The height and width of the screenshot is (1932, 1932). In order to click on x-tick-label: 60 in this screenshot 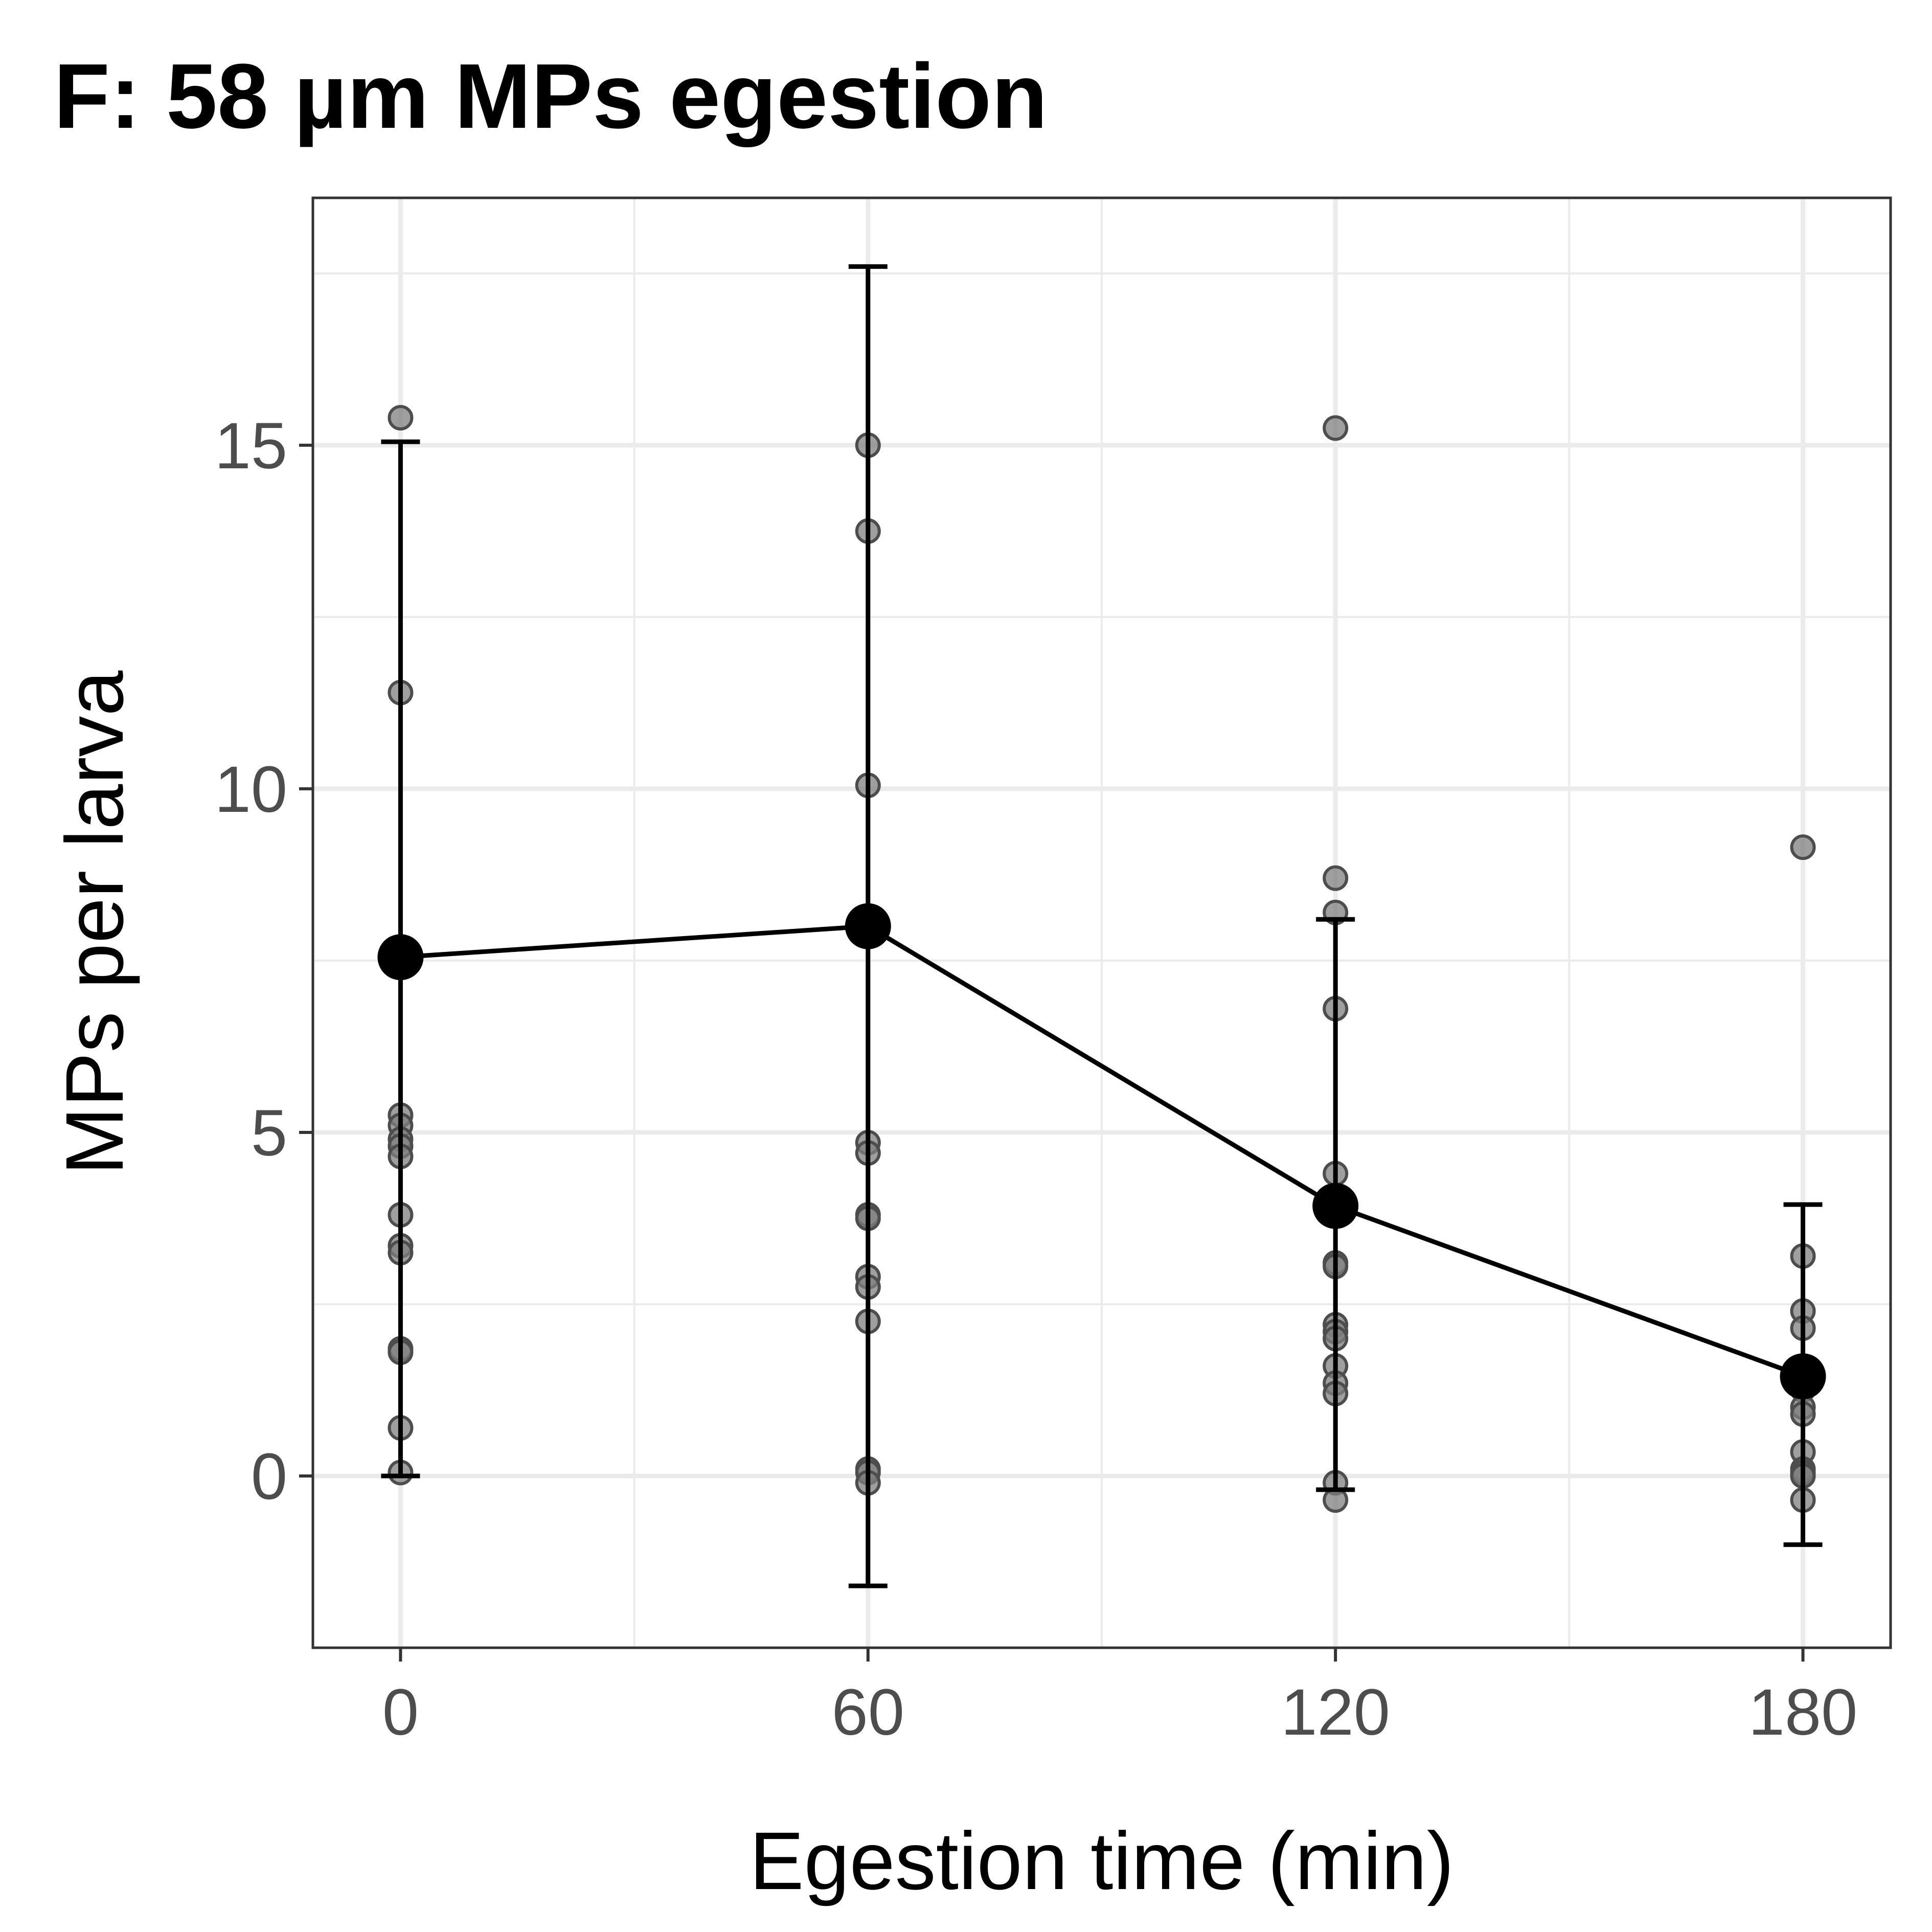, I will do `click(868, 1712)`.